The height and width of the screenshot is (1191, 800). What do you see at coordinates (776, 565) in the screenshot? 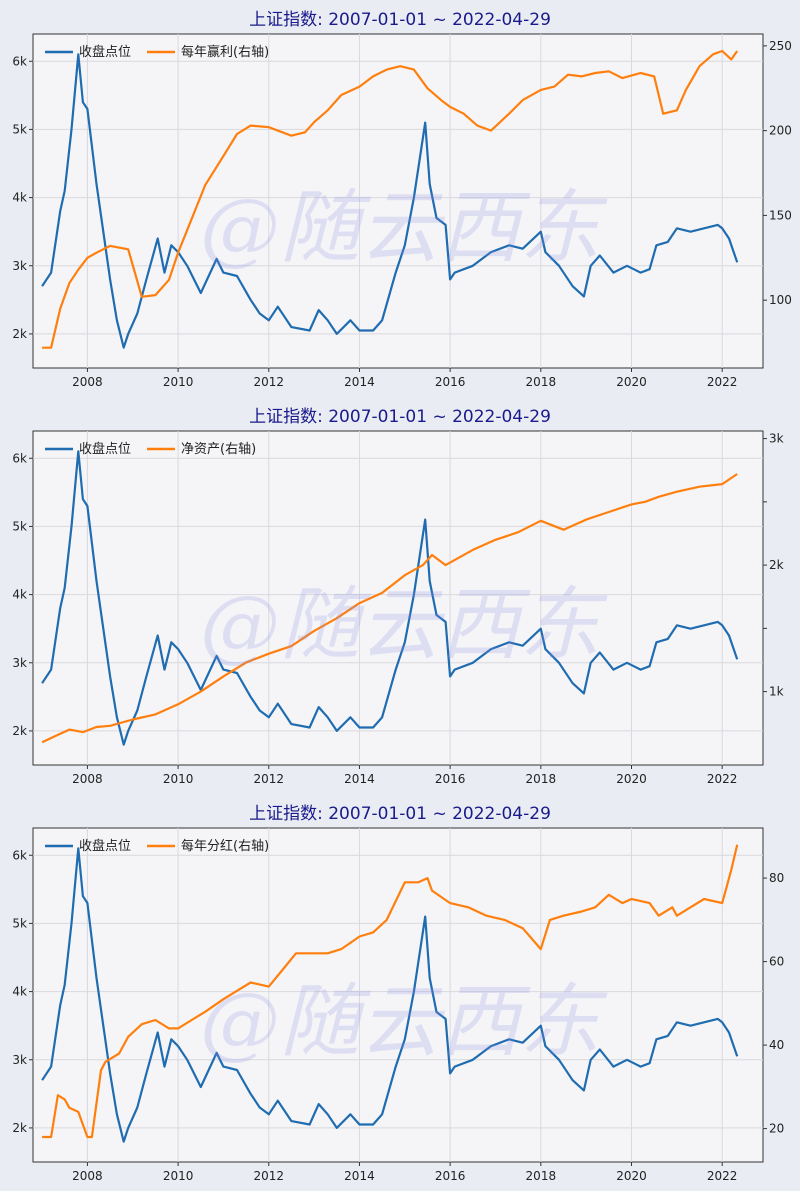
I see `right-tick-label: 2k` at bounding box center [776, 565].